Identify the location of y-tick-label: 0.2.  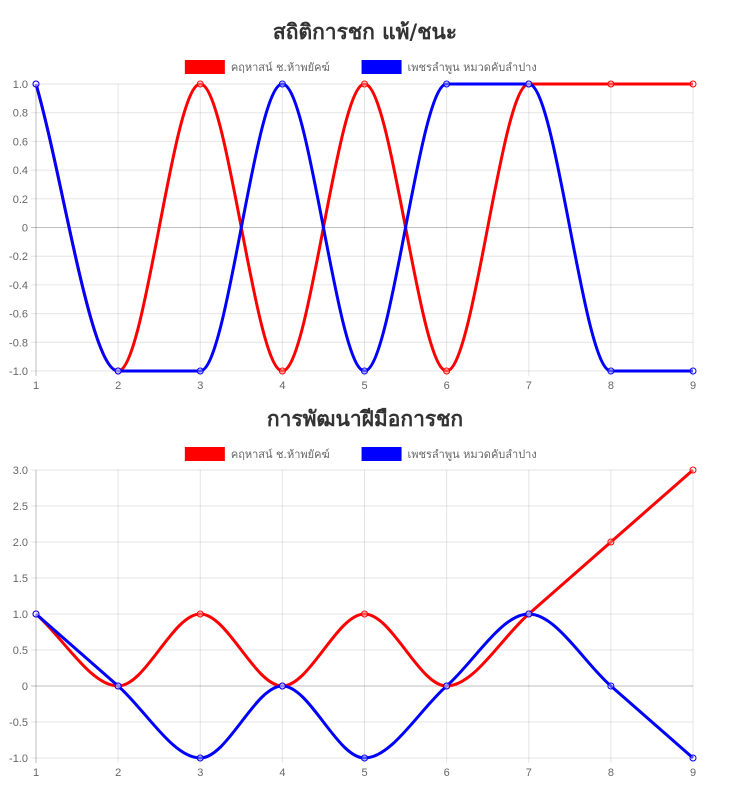
(20, 200).